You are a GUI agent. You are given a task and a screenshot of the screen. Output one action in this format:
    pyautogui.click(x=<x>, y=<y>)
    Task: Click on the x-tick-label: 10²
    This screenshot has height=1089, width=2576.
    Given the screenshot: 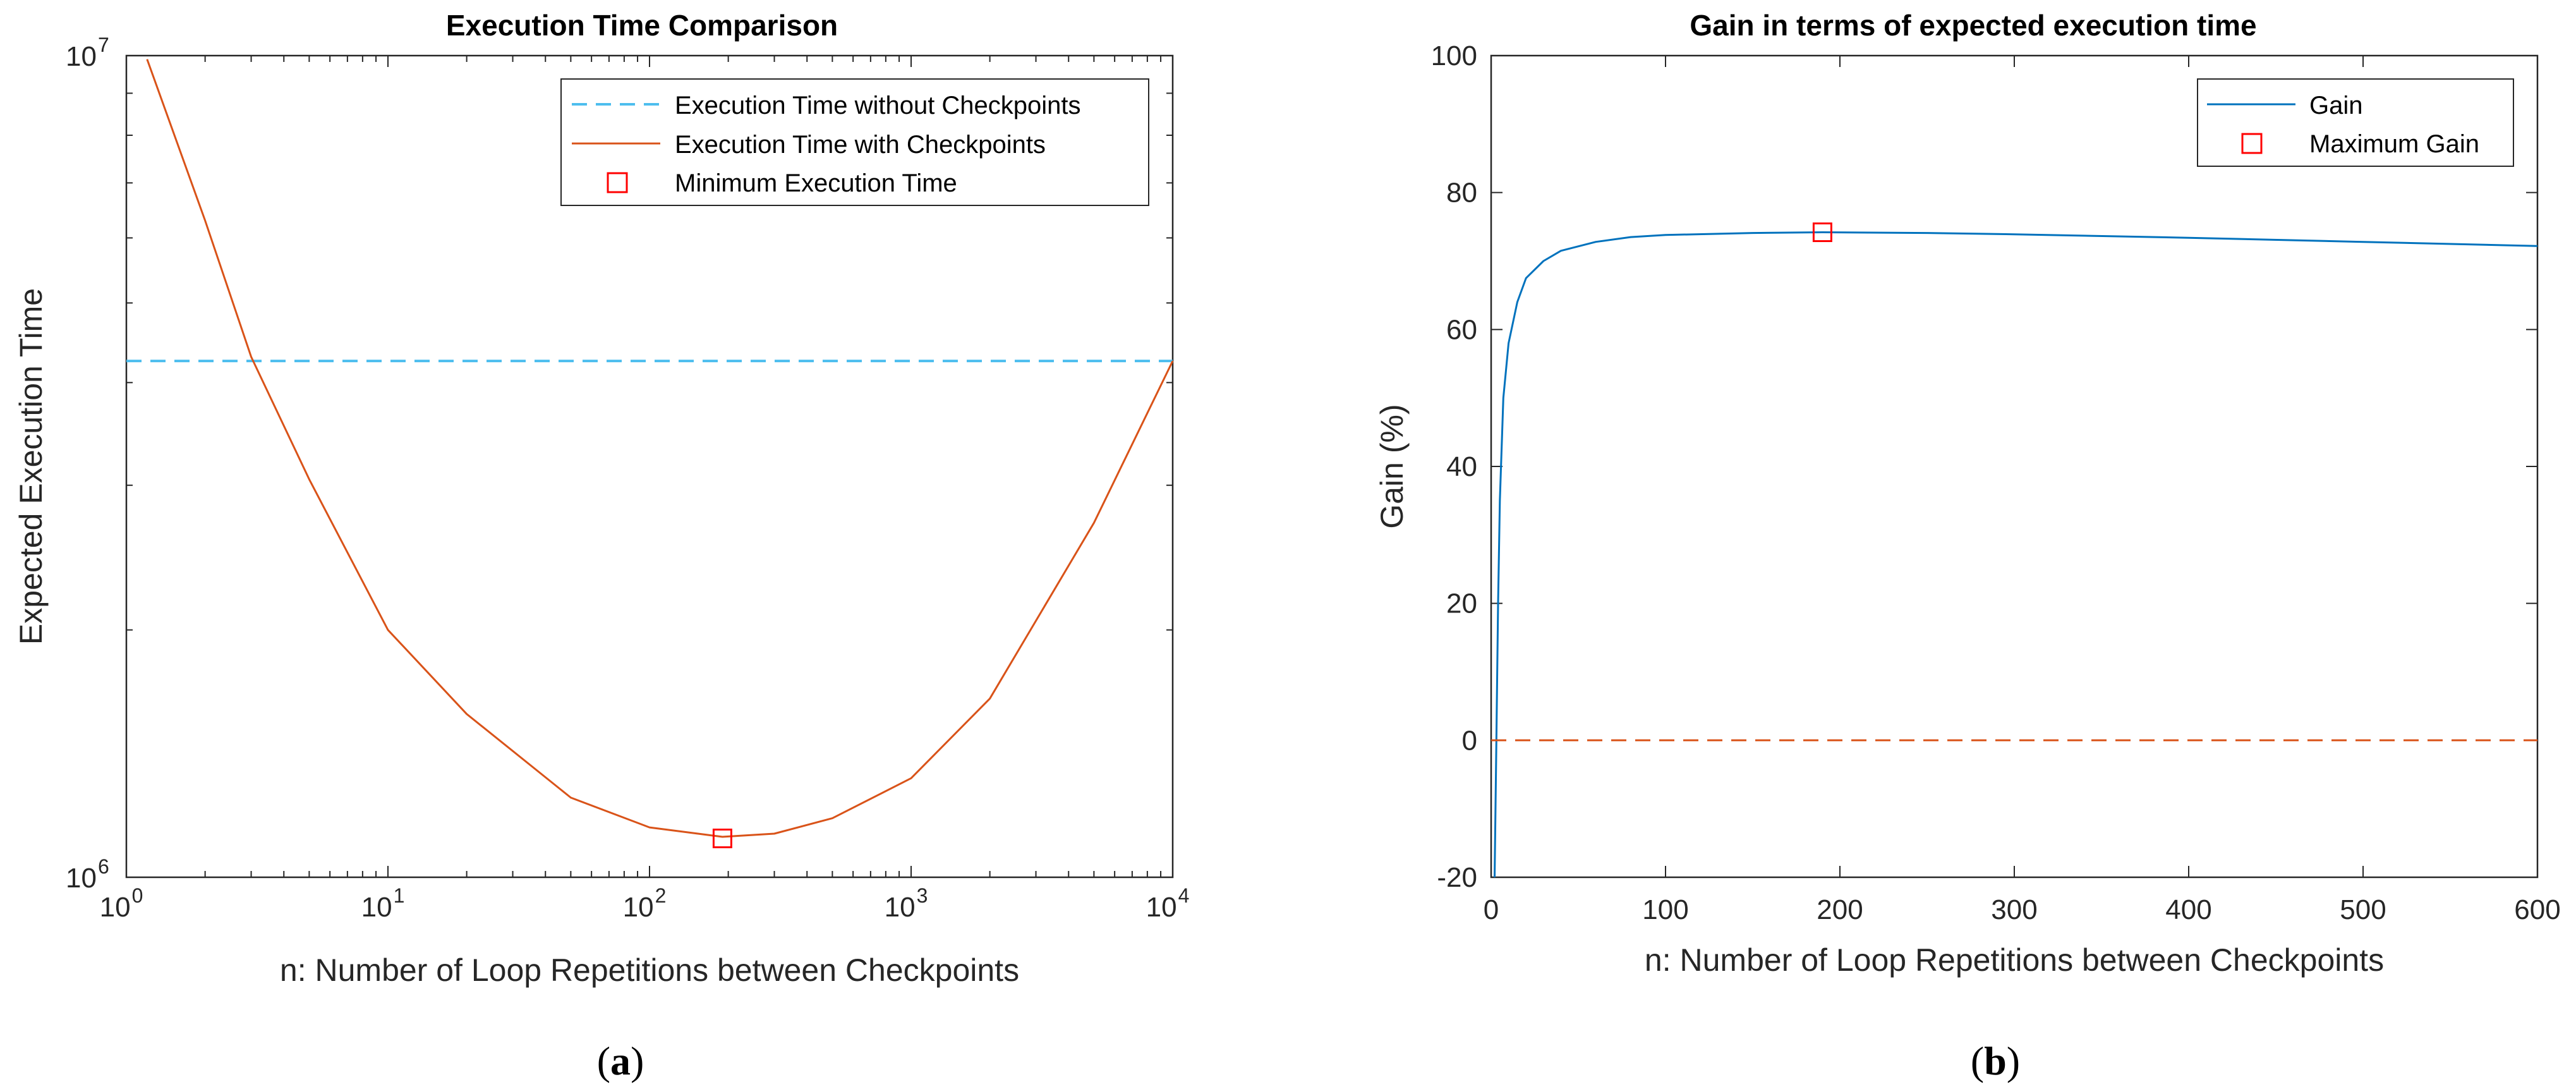 What is the action you would take?
    pyautogui.click(x=645, y=903)
    